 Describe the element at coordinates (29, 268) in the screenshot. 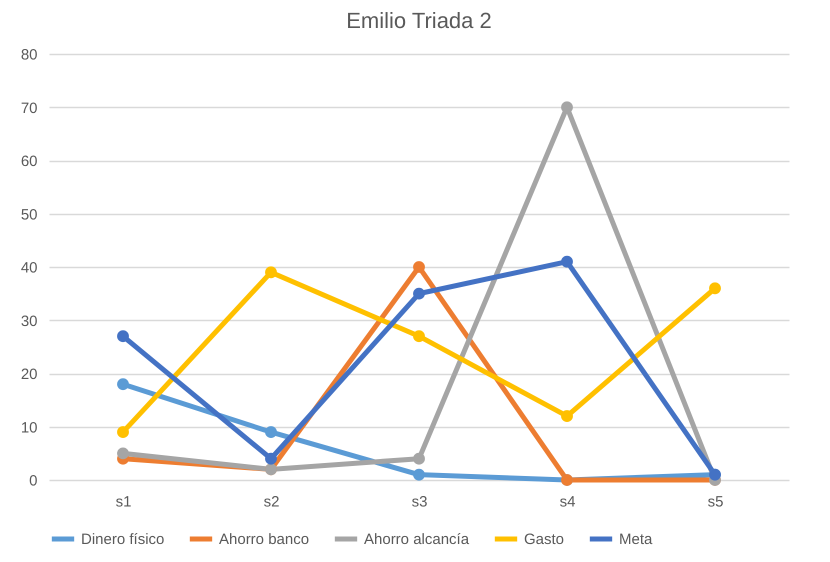

I see `y-tick-label: 40` at that location.